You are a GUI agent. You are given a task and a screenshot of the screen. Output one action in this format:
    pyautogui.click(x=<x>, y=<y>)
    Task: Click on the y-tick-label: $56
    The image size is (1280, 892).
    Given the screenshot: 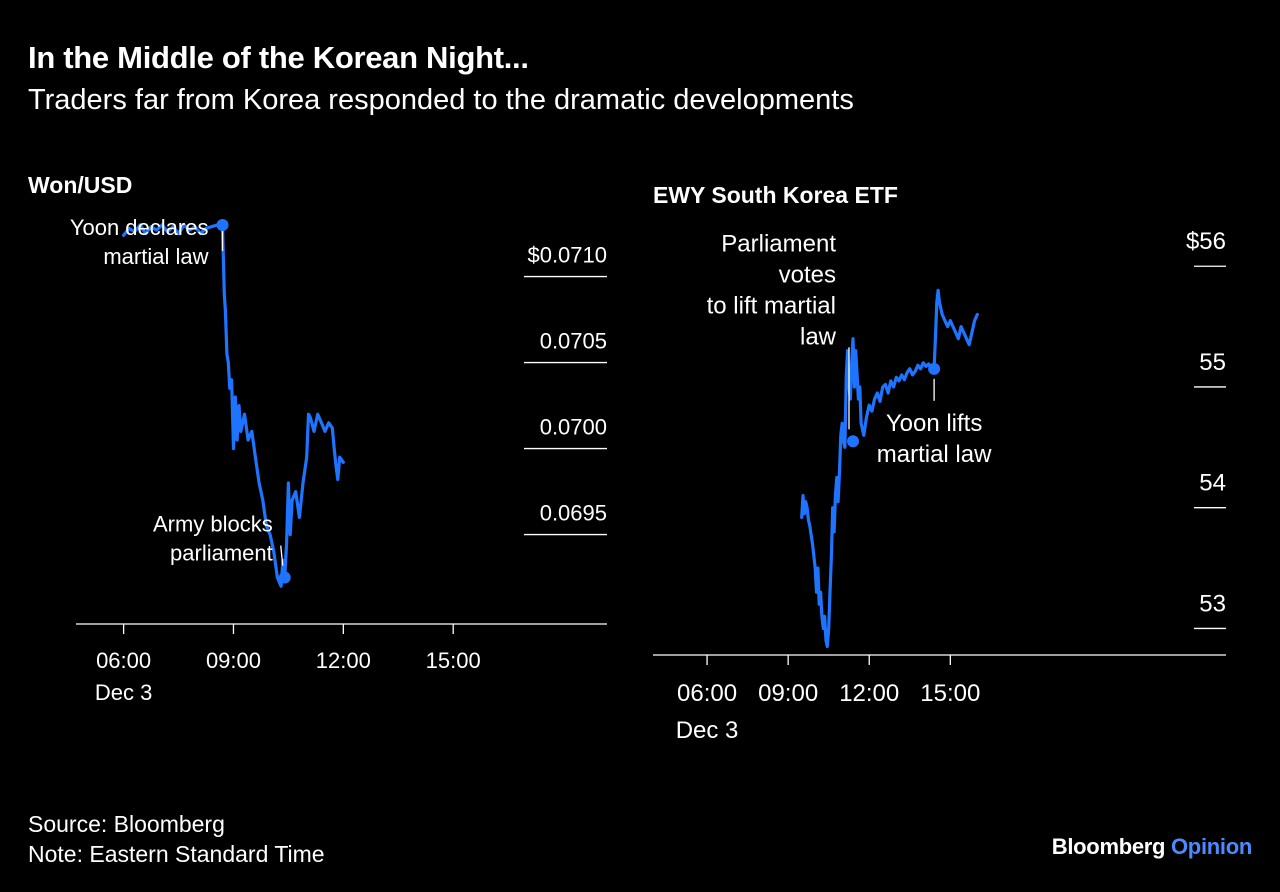 What is the action you would take?
    pyautogui.click(x=1206, y=241)
    